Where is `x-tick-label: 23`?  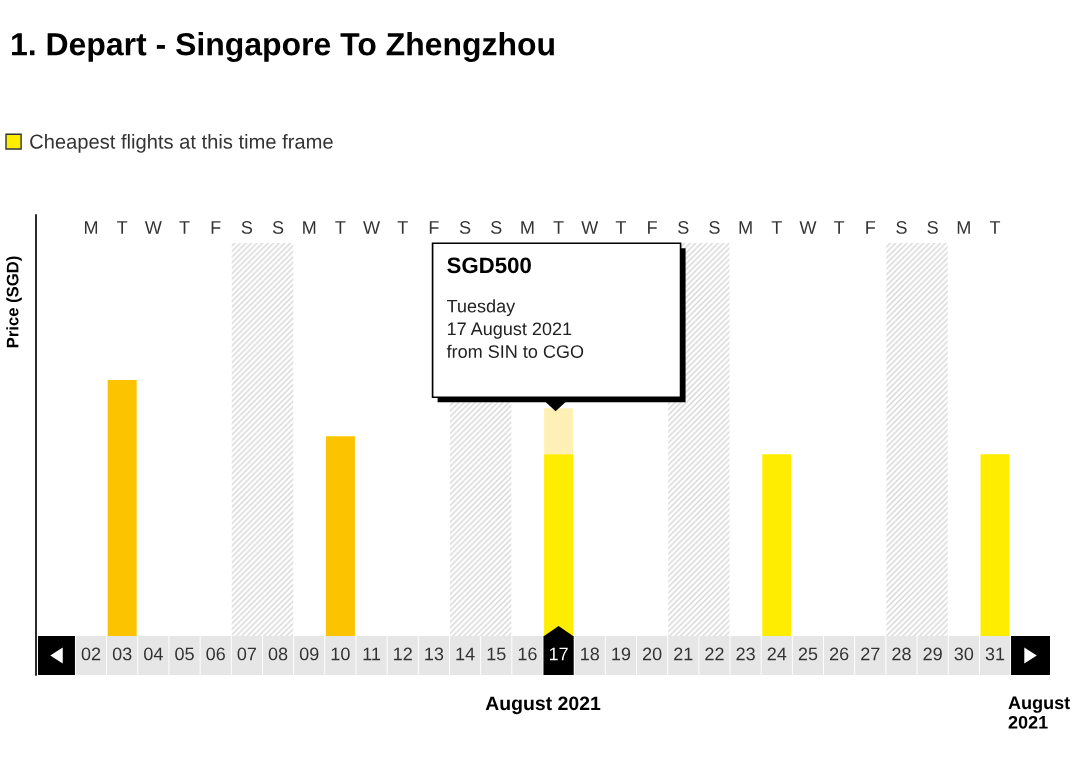 x-tick-label: 23 is located at coordinates (745, 654).